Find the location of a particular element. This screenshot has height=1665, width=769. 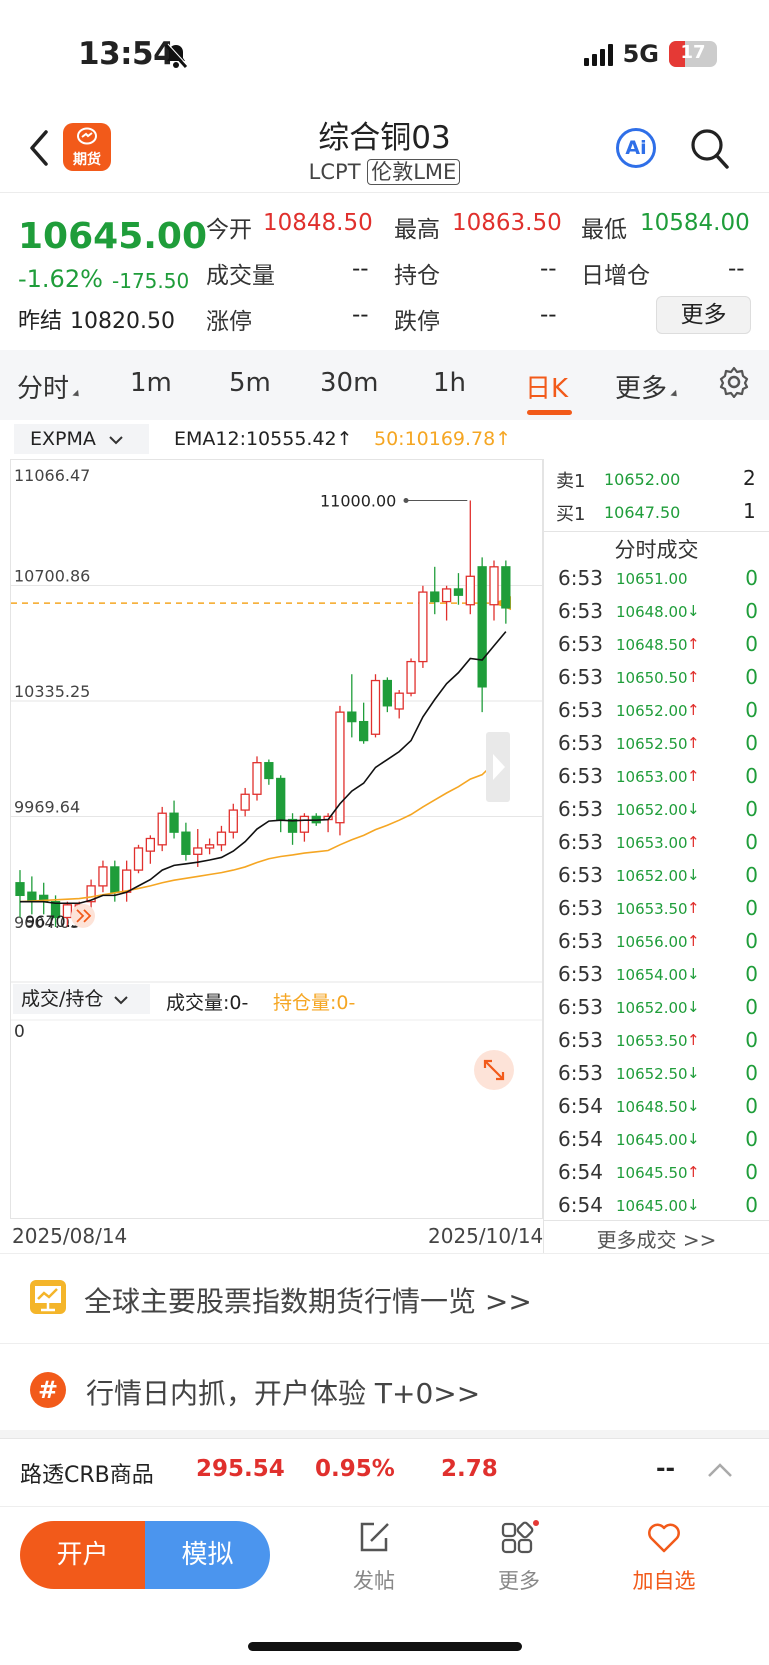

ai-button: Ai is located at coordinates (636, 148).